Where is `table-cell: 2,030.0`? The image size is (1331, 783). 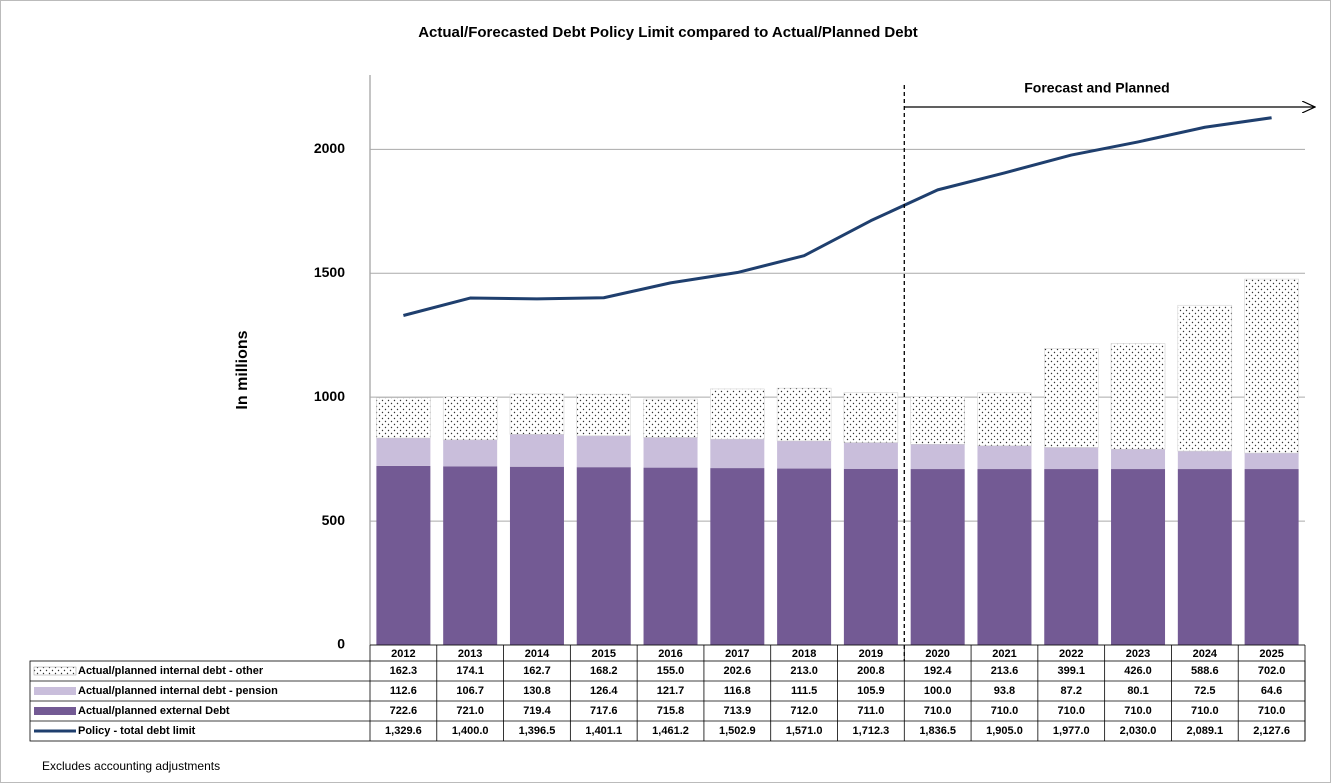 table-cell: 2,030.0 is located at coordinates (1138, 731).